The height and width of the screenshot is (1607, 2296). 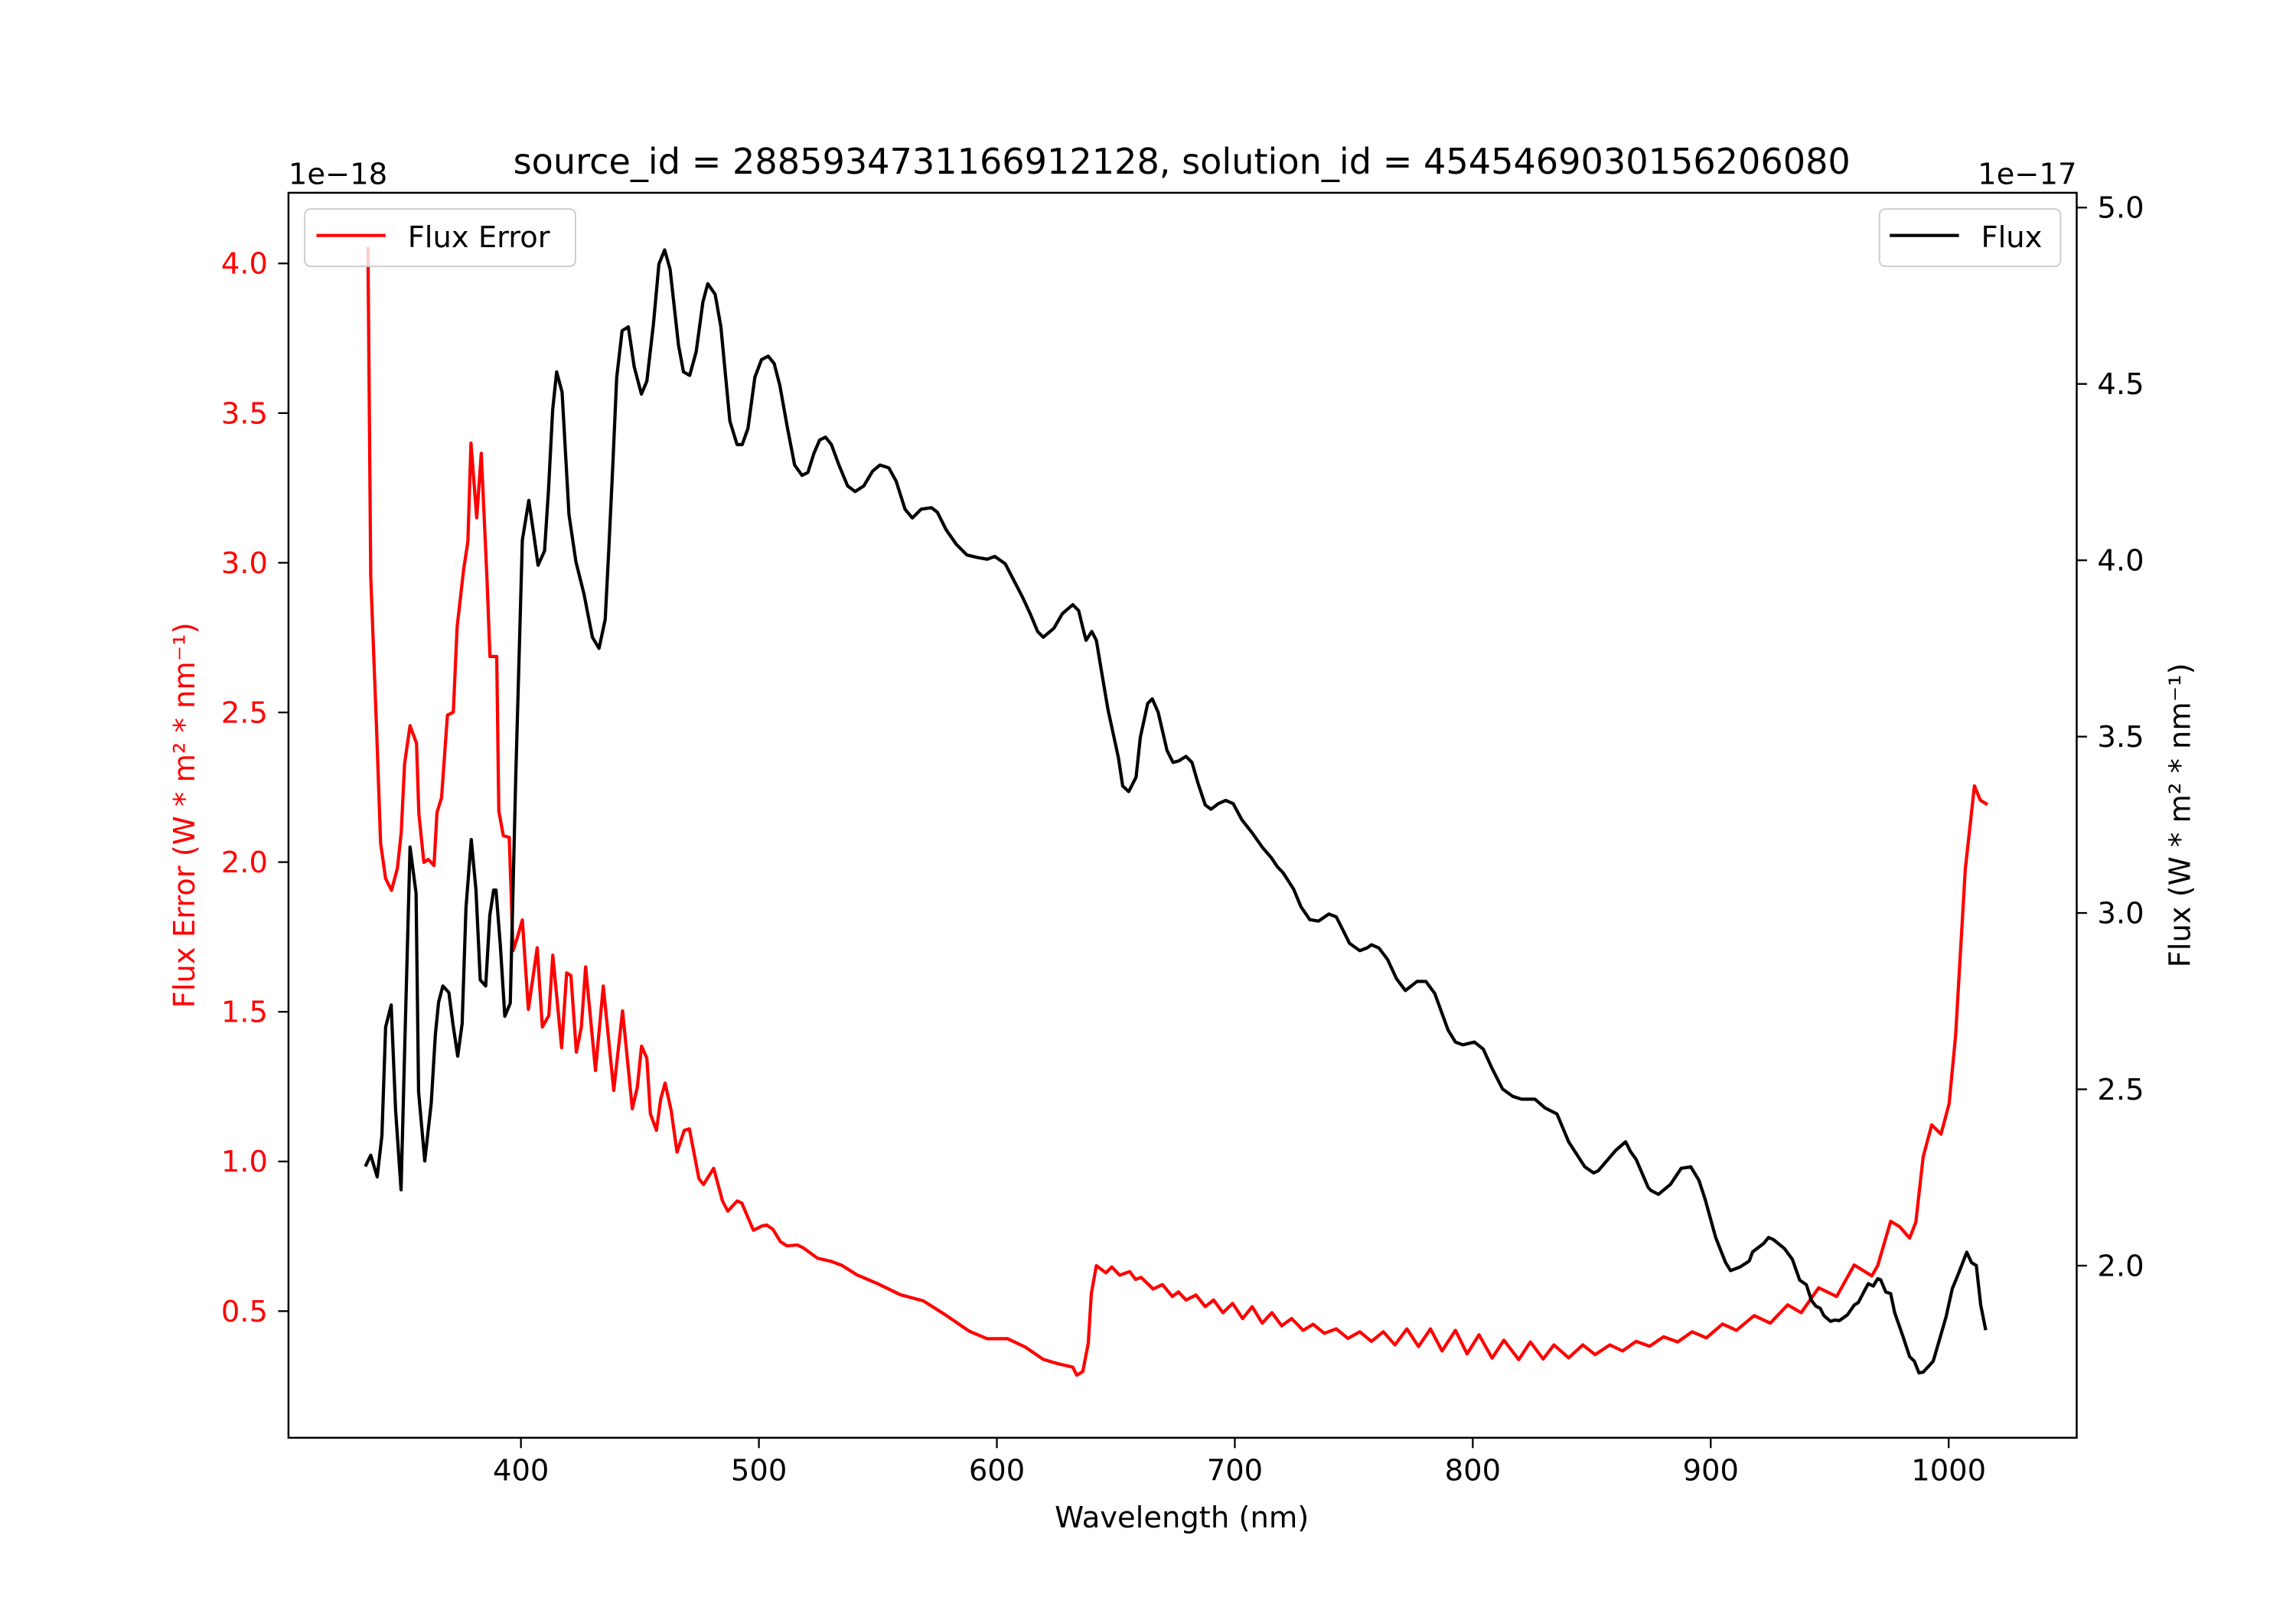 I want to click on legend-label-flux: Flux, so click(x=2011, y=237).